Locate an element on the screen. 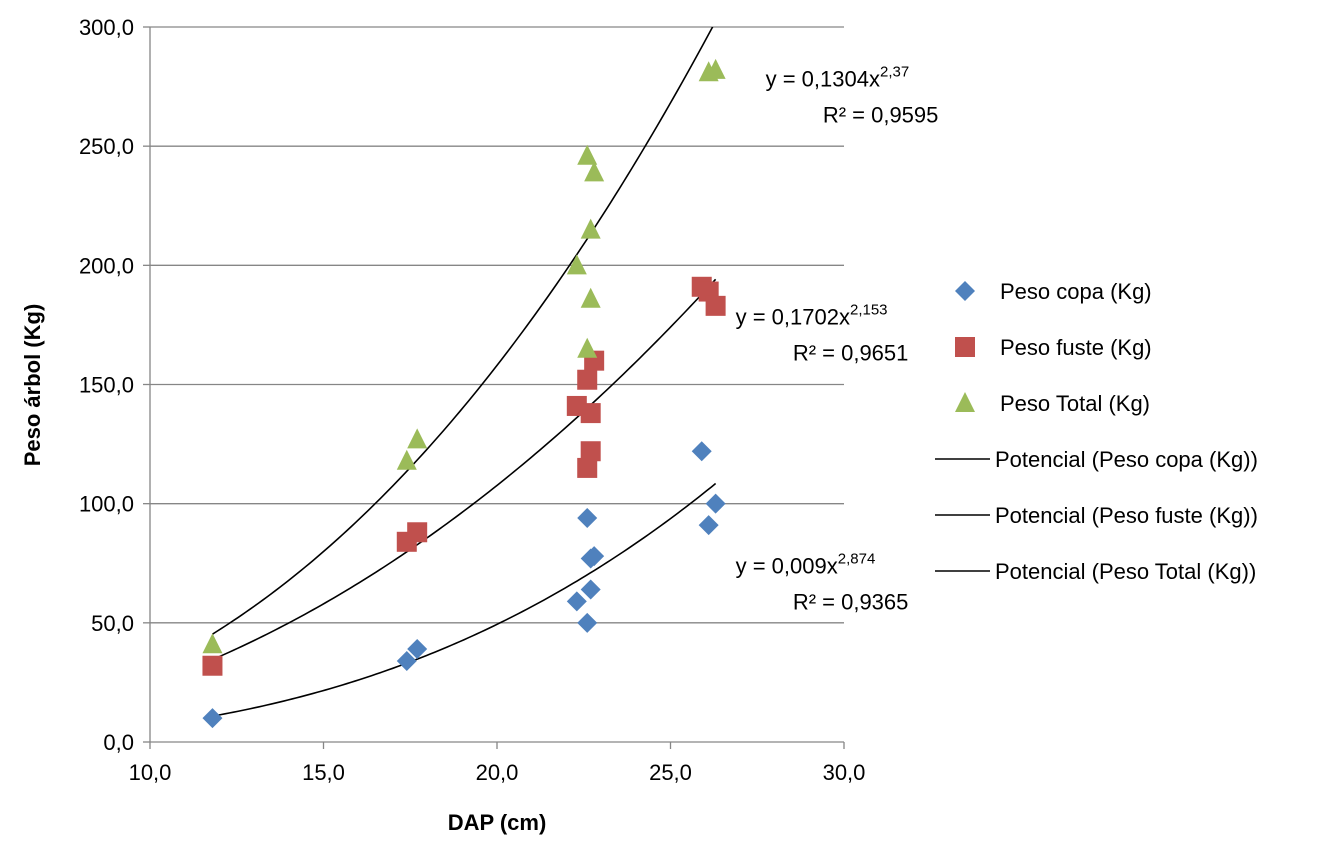 Image resolution: width=1324 pixels, height=861 pixels. r2-label: R² = 0,9595 is located at coordinates (881, 114).